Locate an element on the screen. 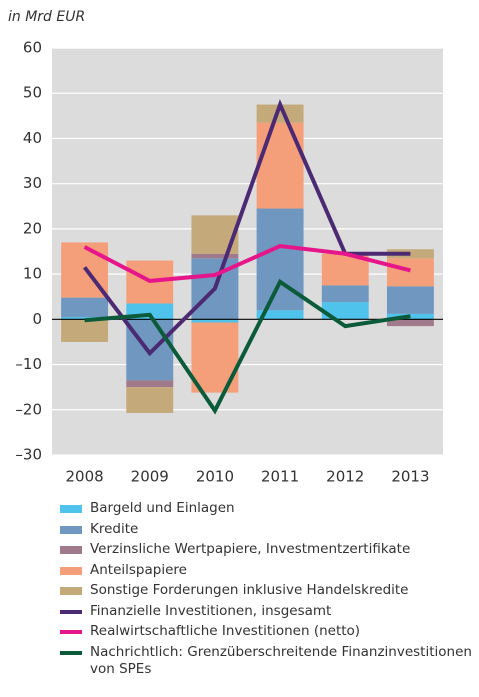 The image size is (479, 697). x-tick-label: 2009 is located at coordinates (150, 477).